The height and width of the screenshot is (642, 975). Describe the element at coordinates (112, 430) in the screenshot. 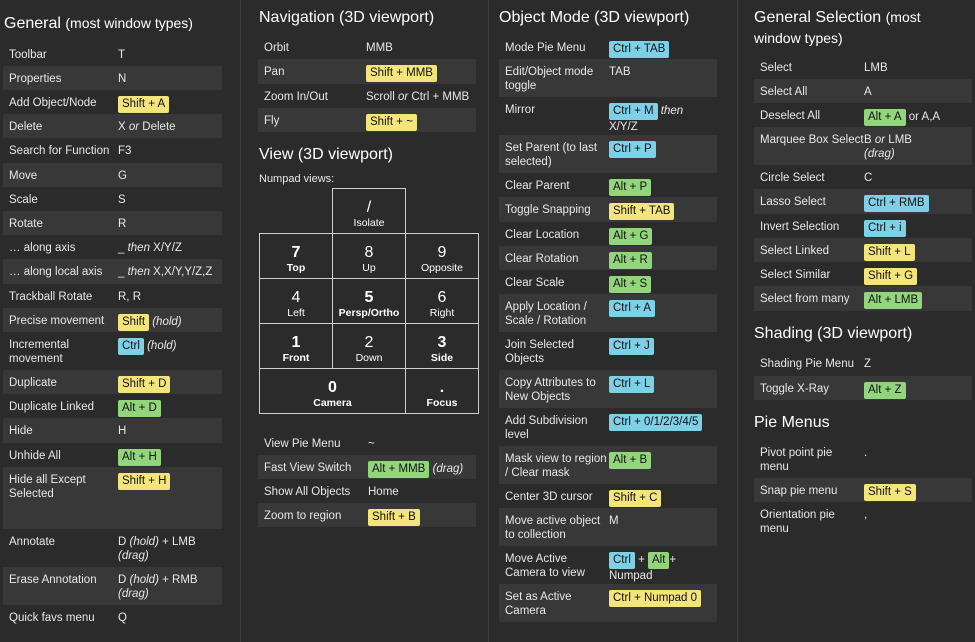

I see `general-row: Hide H` at that location.